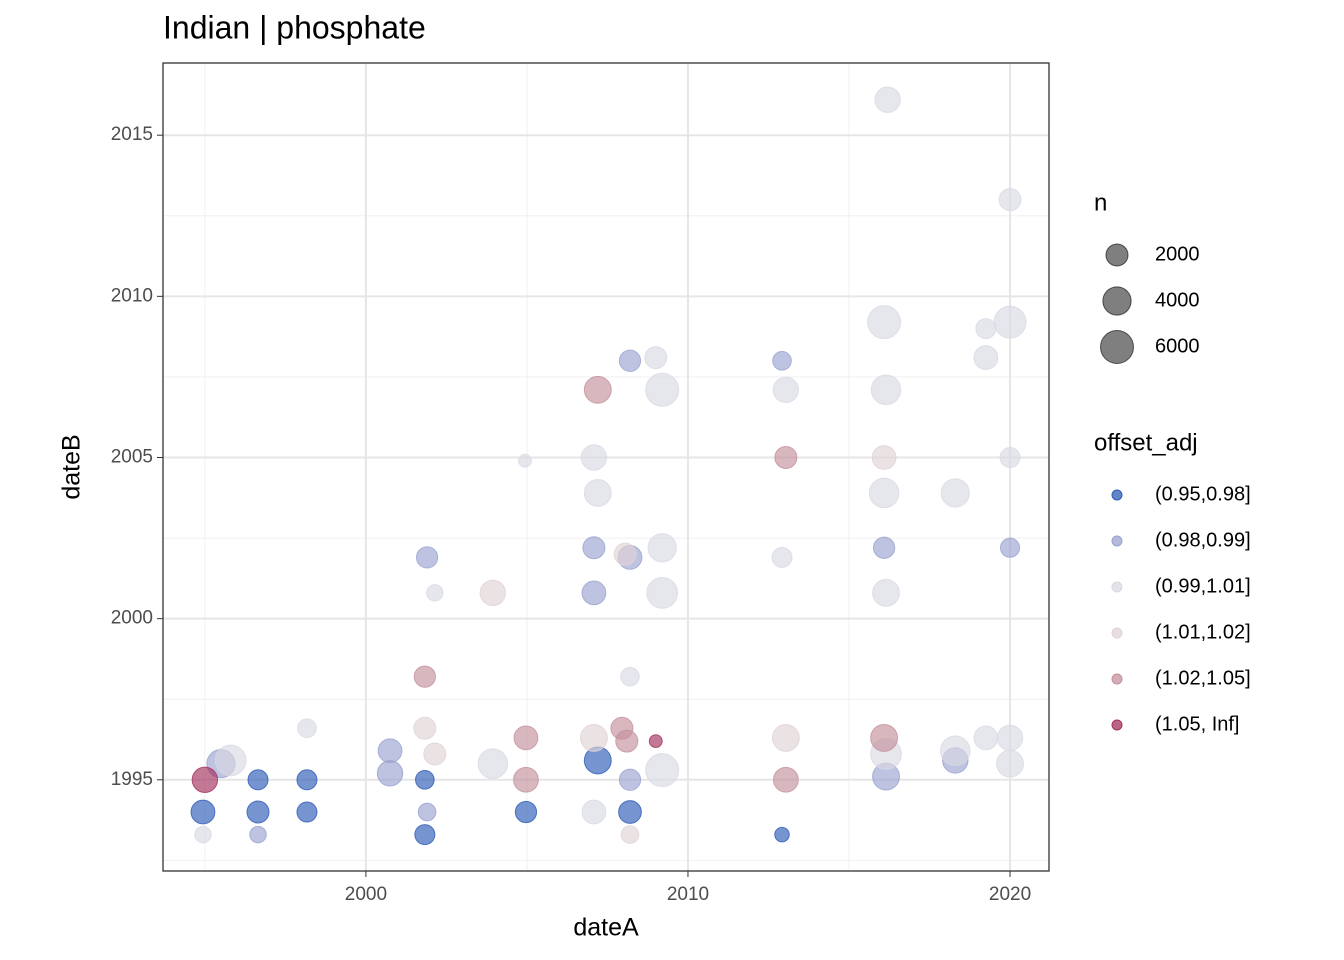  What do you see at coordinates (1203, 494) in the screenshot?
I see `legend-label: (0.95,0.98]` at bounding box center [1203, 494].